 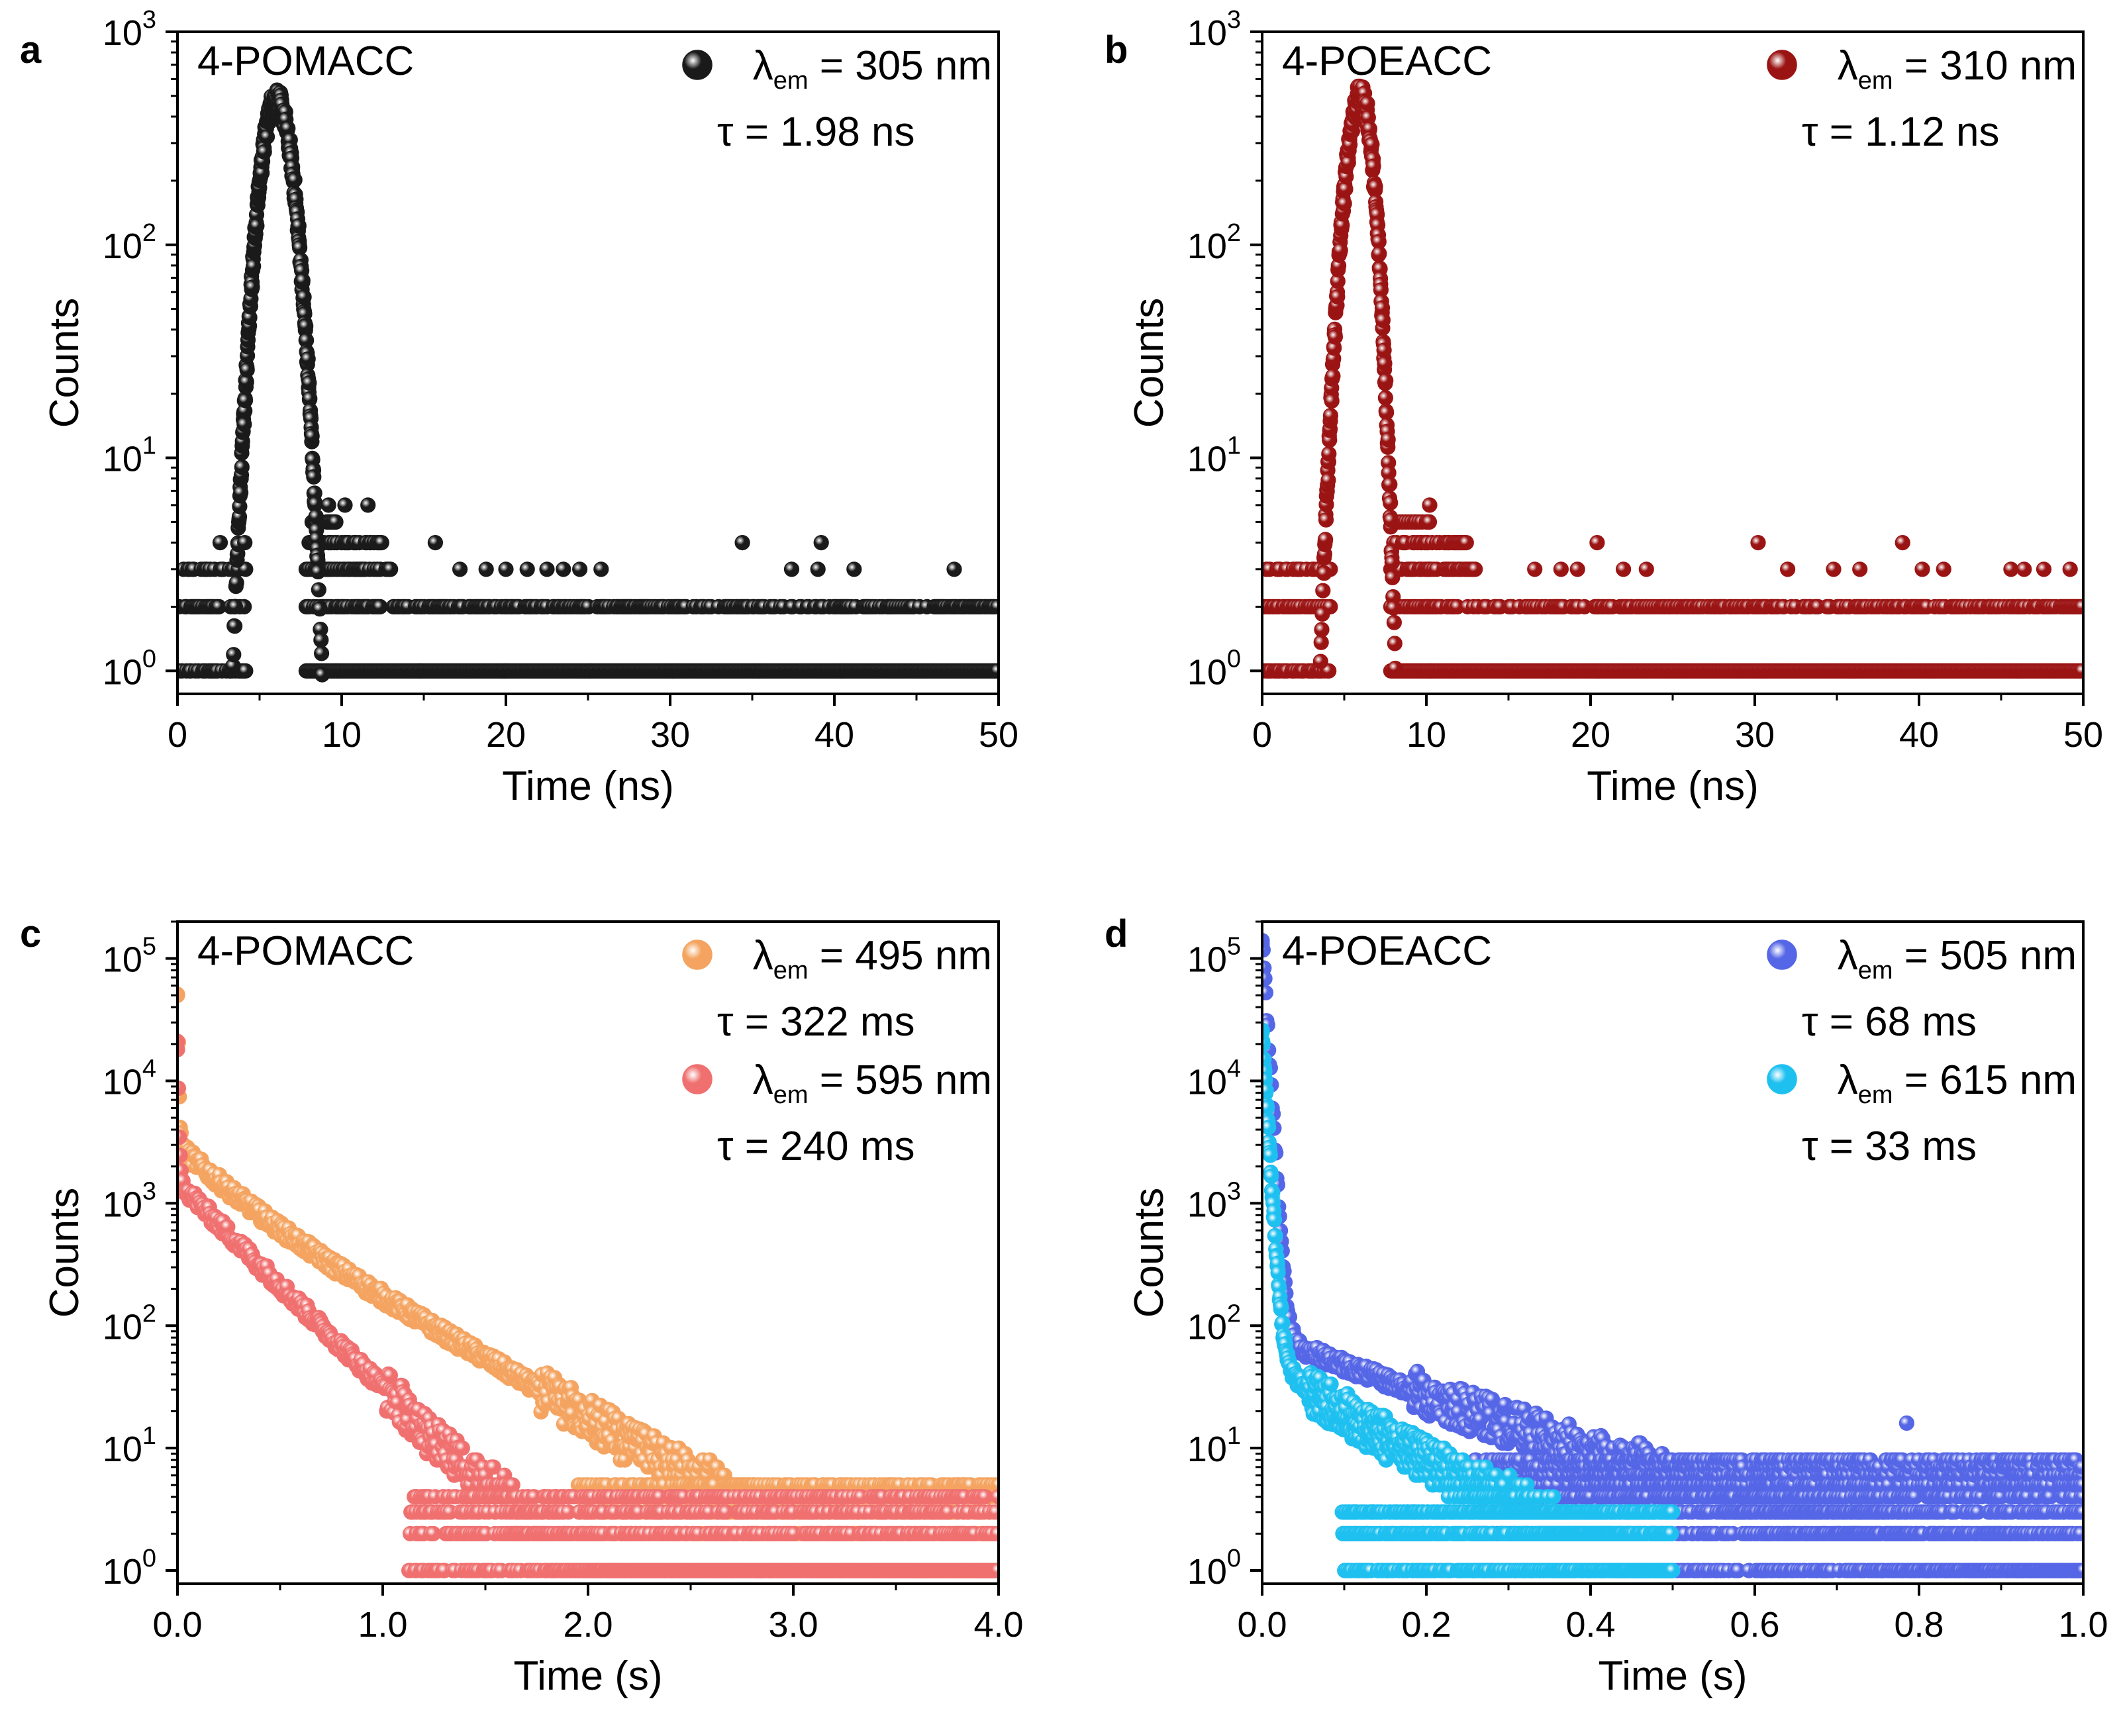 What do you see at coordinates (816, 132) in the screenshot?
I see `legend-lifetime: τ = 1.98 ns` at bounding box center [816, 132].